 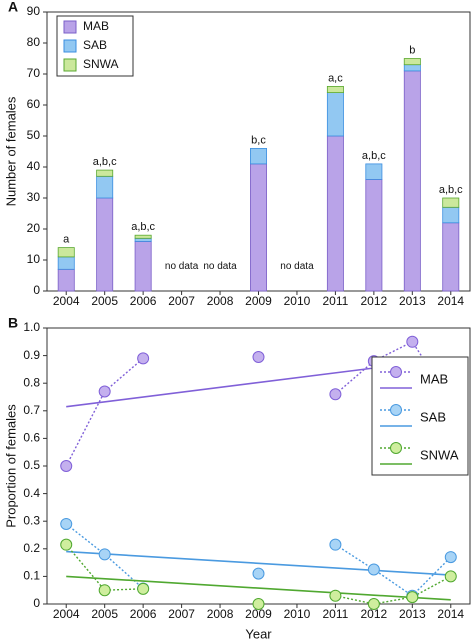 I want to click on y-tick-label: 0.1, so click(x=31, y=576).